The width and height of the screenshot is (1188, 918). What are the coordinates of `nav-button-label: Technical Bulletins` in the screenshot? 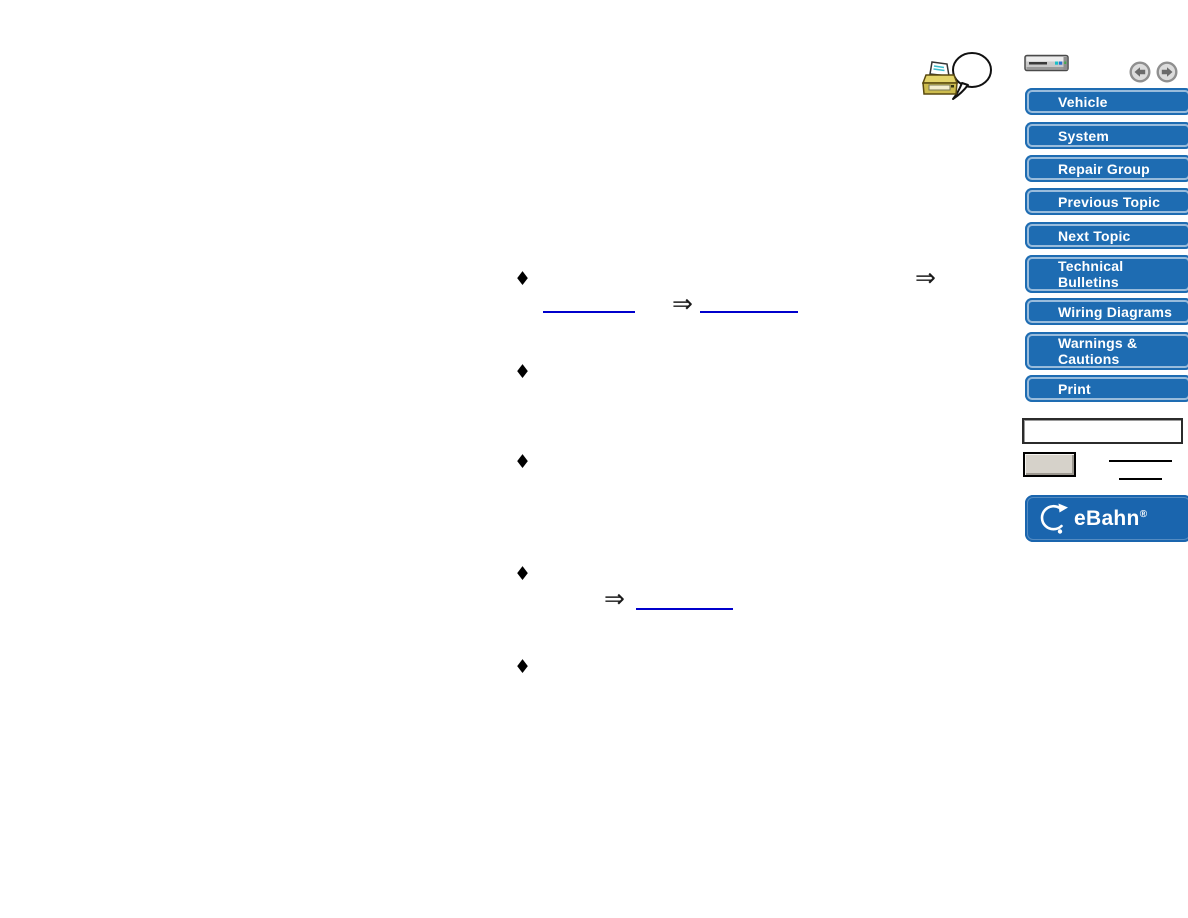 It's located at (1091, 274).